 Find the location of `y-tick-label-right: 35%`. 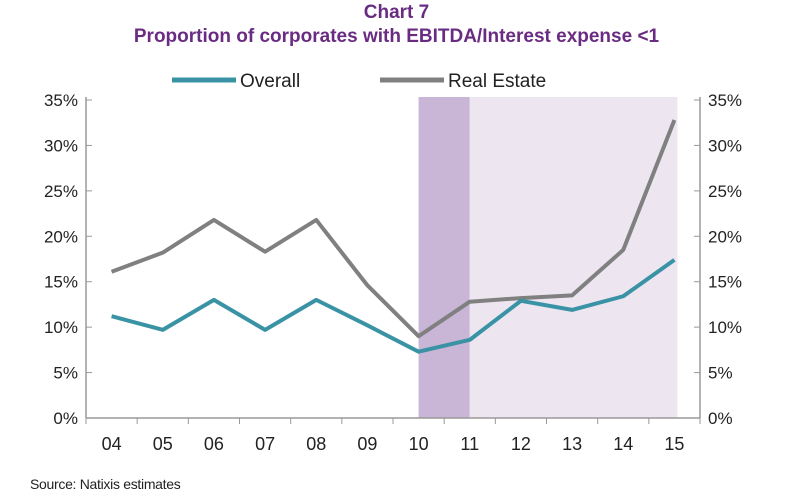

y-tick-label-right: 35% is located at coordinates (725, 100).